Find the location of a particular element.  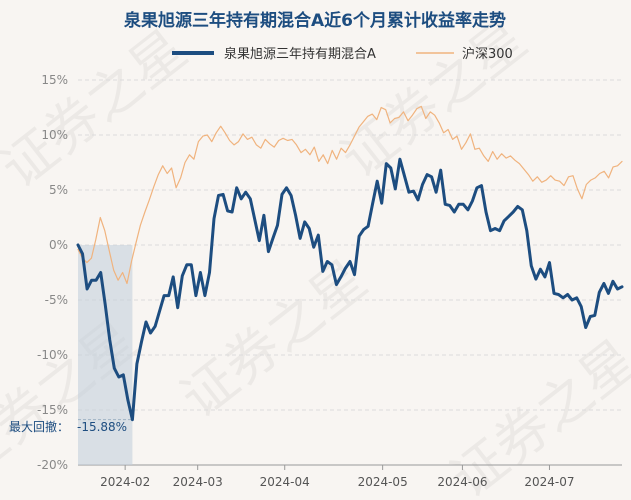

watermark-text: 证券之星 is located at coordinates (433, 99).